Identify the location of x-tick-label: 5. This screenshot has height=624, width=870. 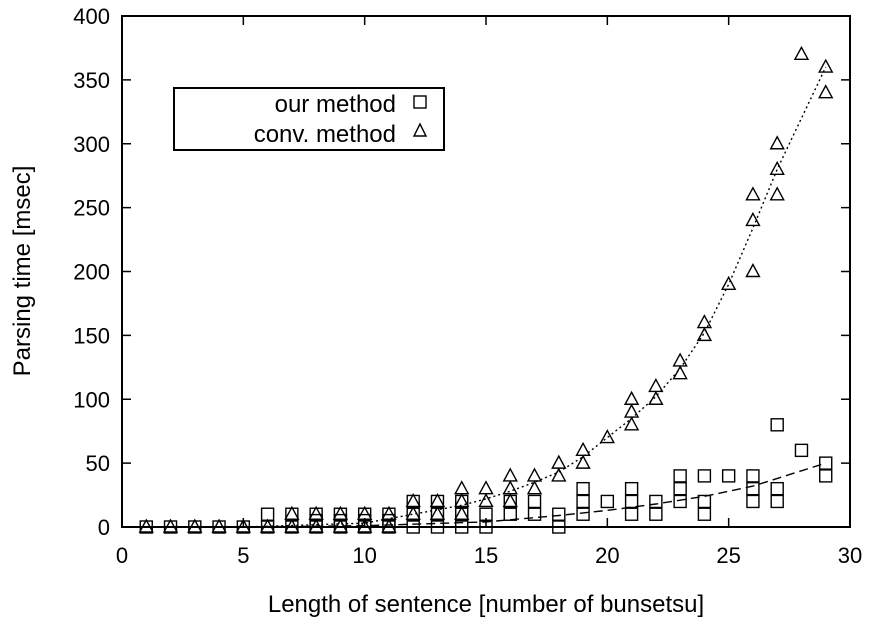
(243, 555).